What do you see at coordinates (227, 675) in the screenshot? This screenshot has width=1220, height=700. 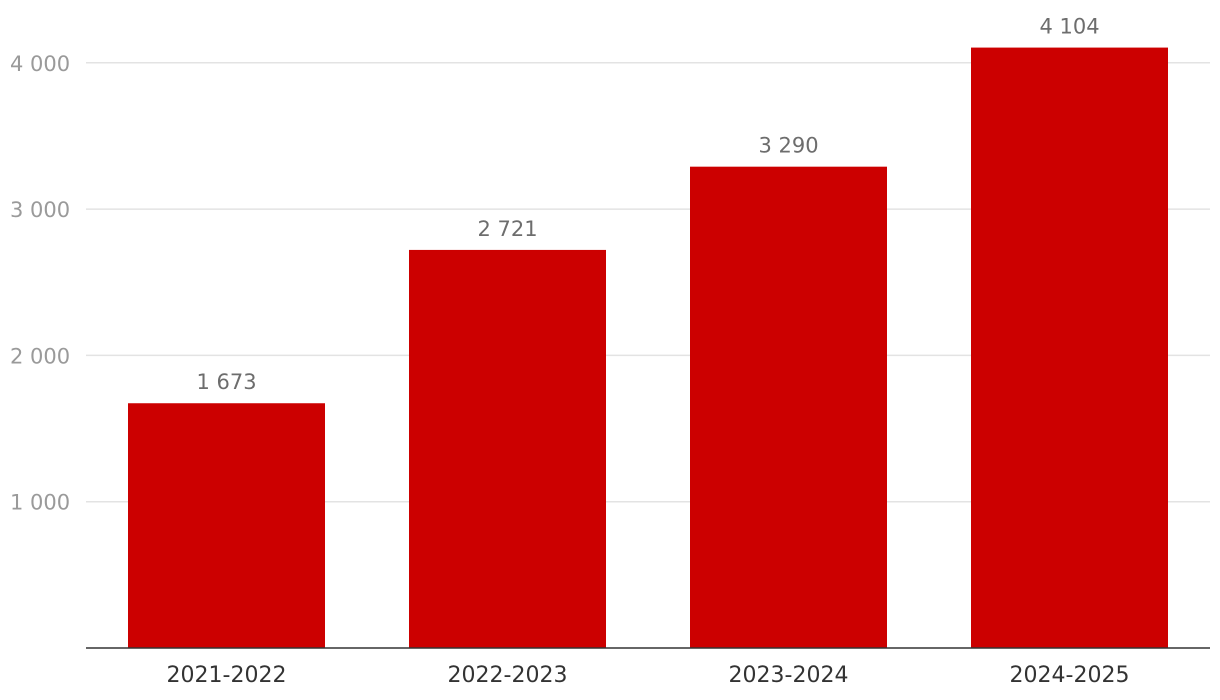 I see `x-tick-label-2021-2022: 2021-2022` at bounding box center [227, 675].